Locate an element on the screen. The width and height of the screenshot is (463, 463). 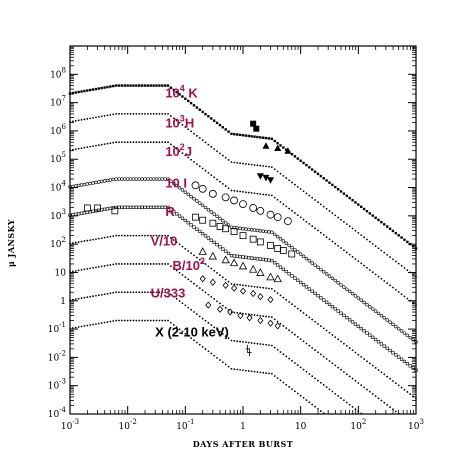
y-tick-label: 103 is located at coordinates (58, 215).